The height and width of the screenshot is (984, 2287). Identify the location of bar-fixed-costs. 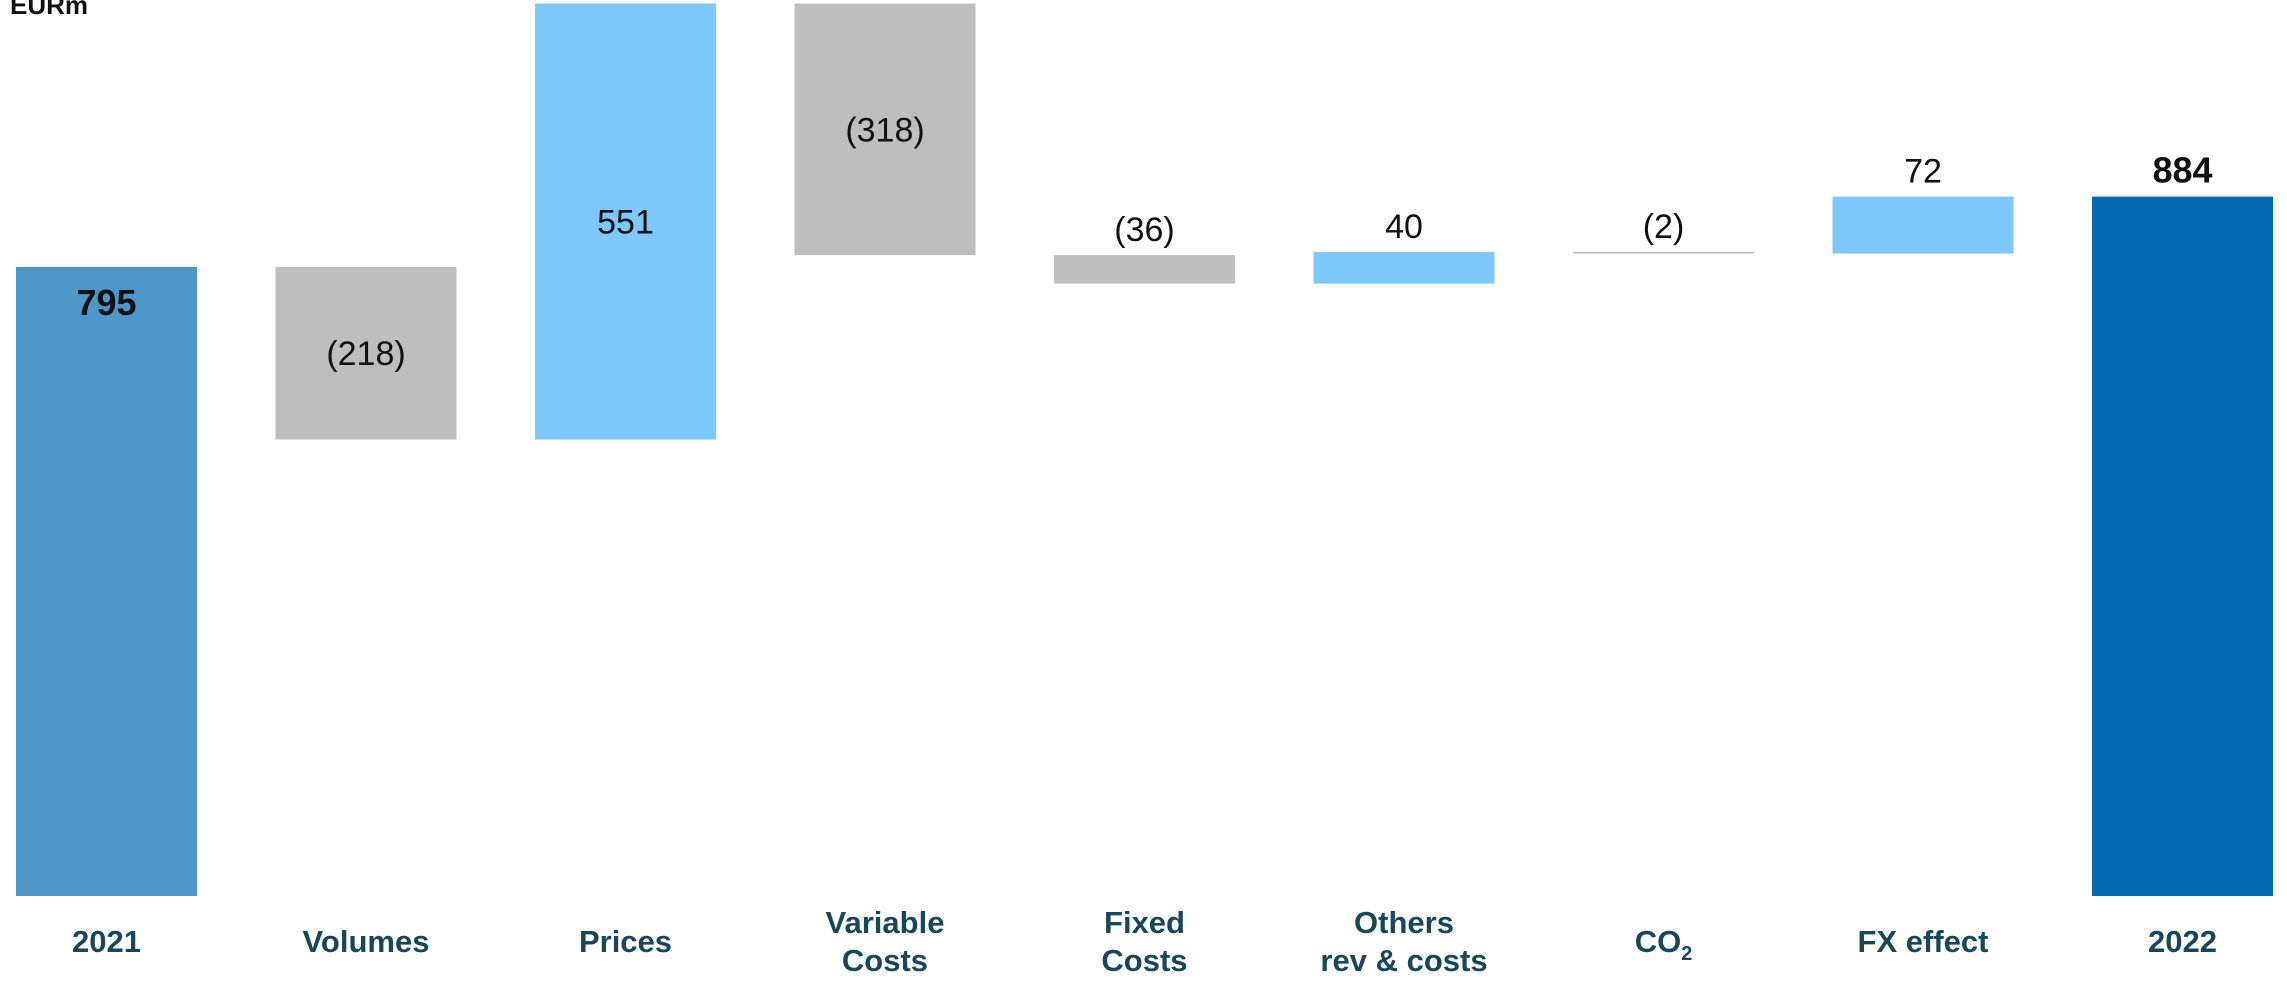
(1144, 269).